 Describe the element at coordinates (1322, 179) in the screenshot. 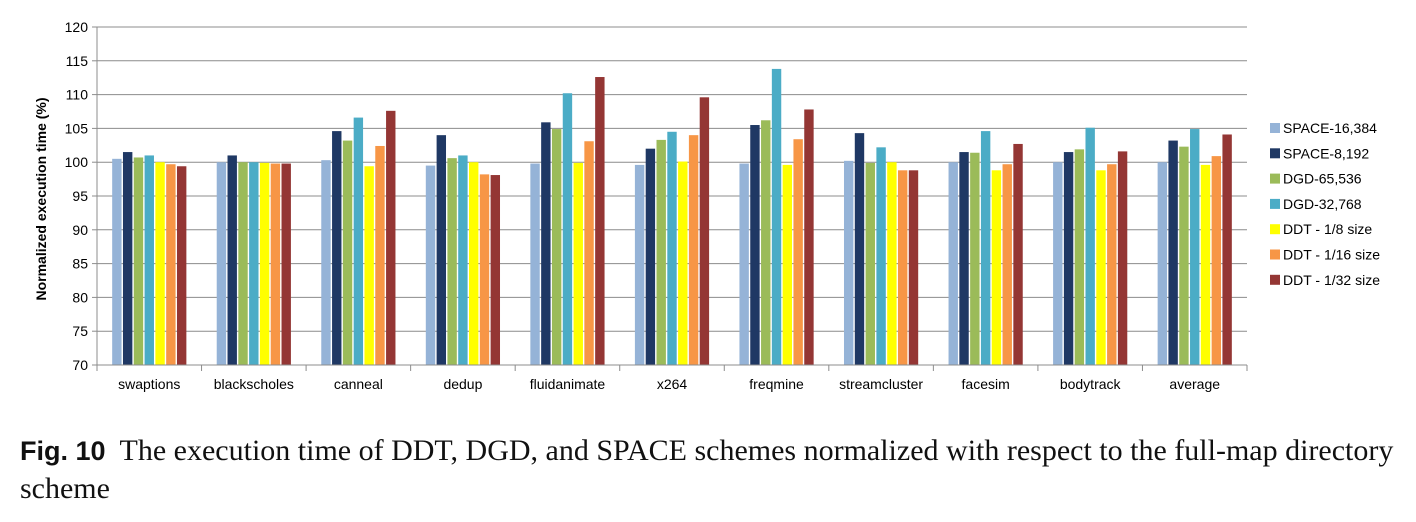

I see `legend-label: DGD-65,536` at that location.